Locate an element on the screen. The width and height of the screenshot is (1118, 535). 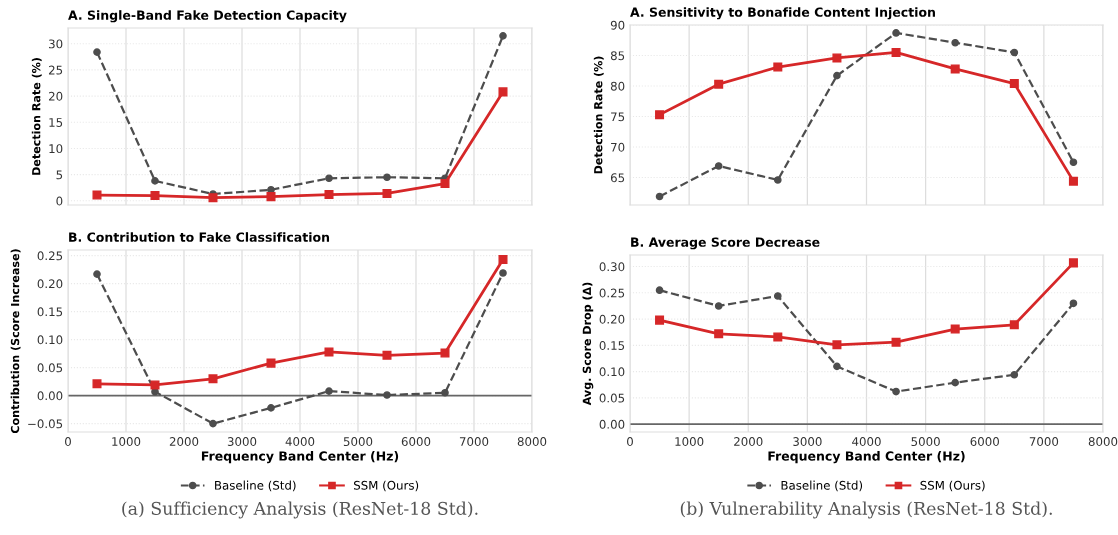
text: (b) Vulnerability Analysis (ResNet-18 Std). is located at coordinates (866, 510).